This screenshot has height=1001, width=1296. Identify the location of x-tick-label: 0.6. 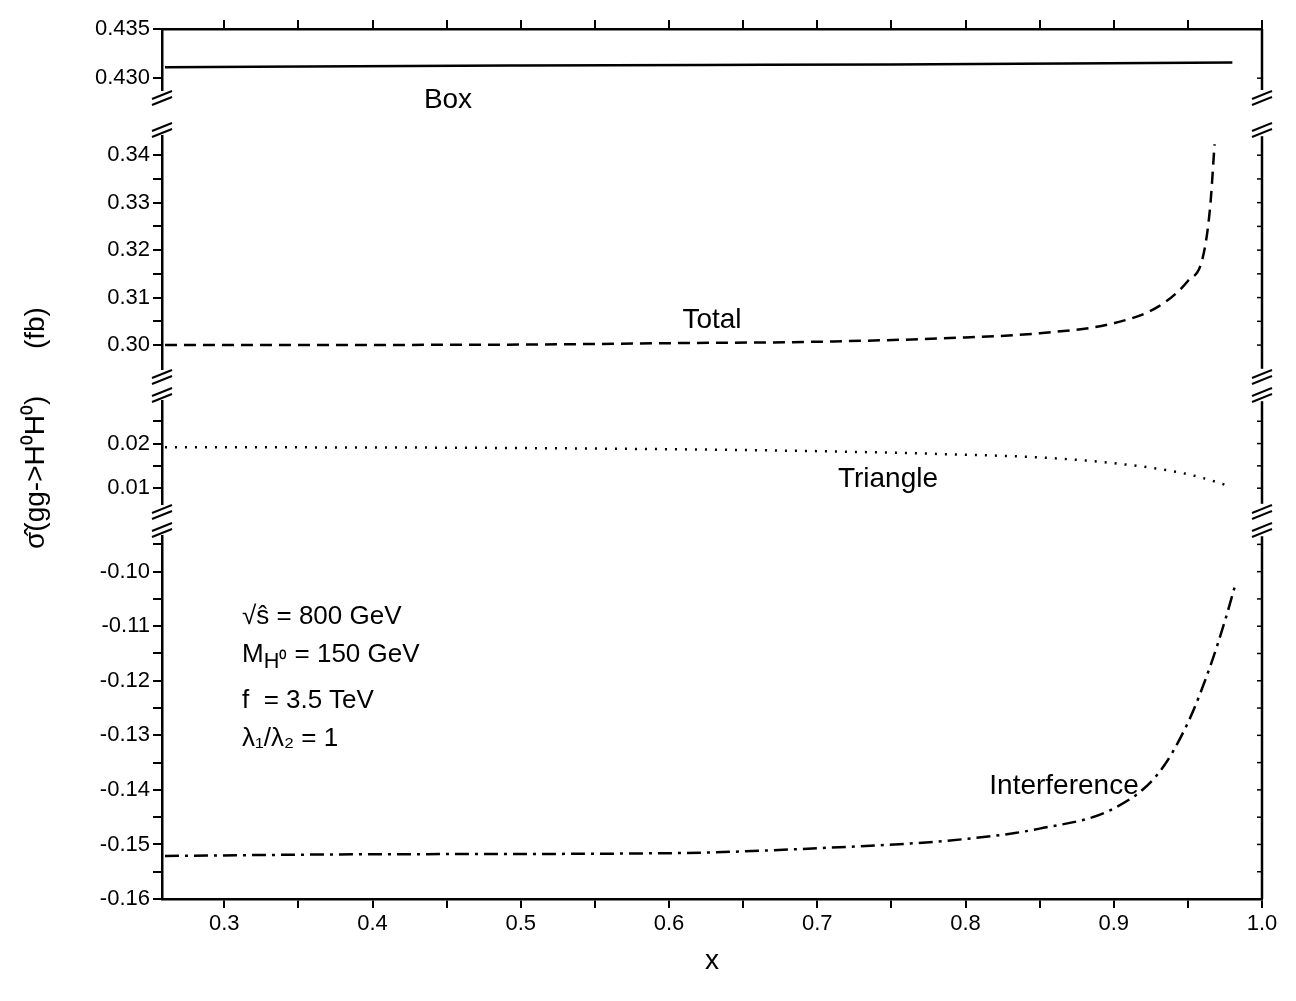
(669, 923).